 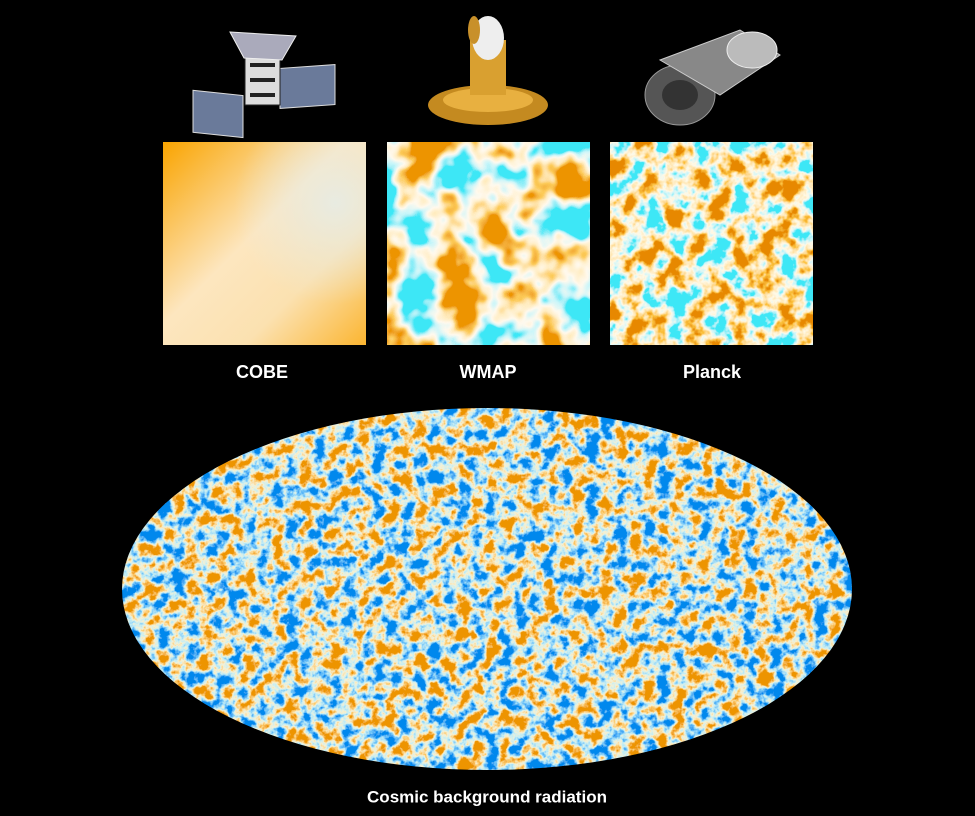 What do you see at coordinates (264, 243) in the screenshot?
I see `cobe-map` at bounding box center [264, 243].